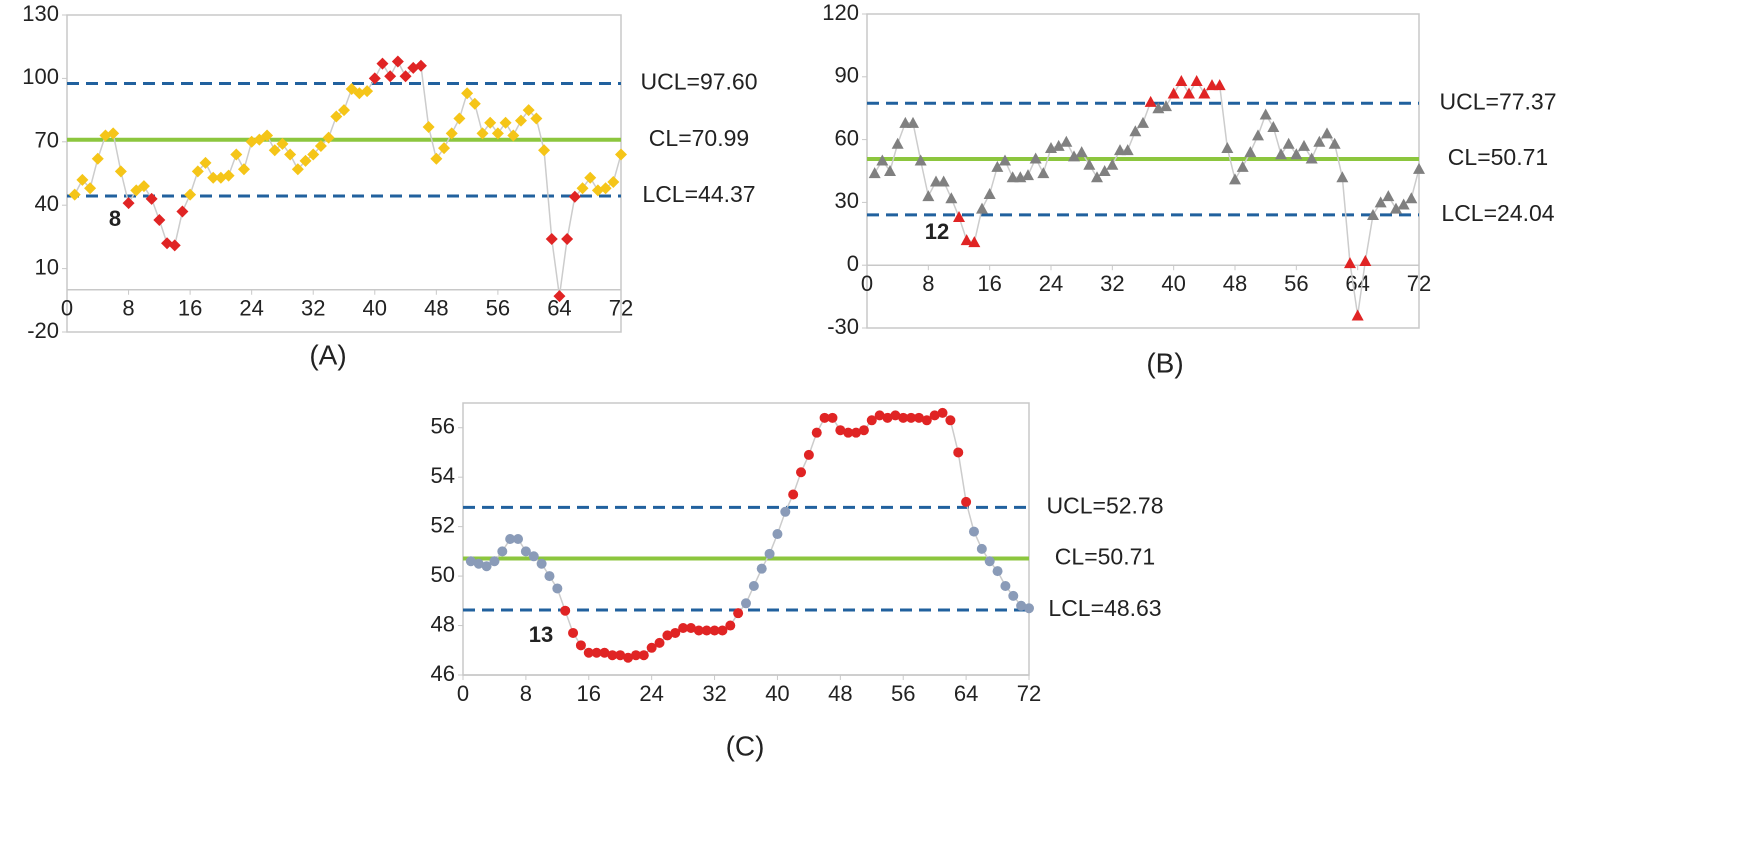 The height and width of the screenshot is (865, 1755). What do you see at coordinates (699, 82) in the screenshot?
I see `control-label: UCL=97.60` at bounding box center [699, 82].